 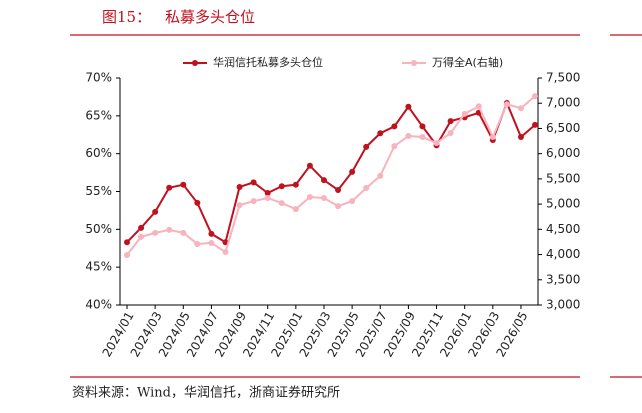 I want to click on figure-label: 图15：, so click(x=126, y=17).